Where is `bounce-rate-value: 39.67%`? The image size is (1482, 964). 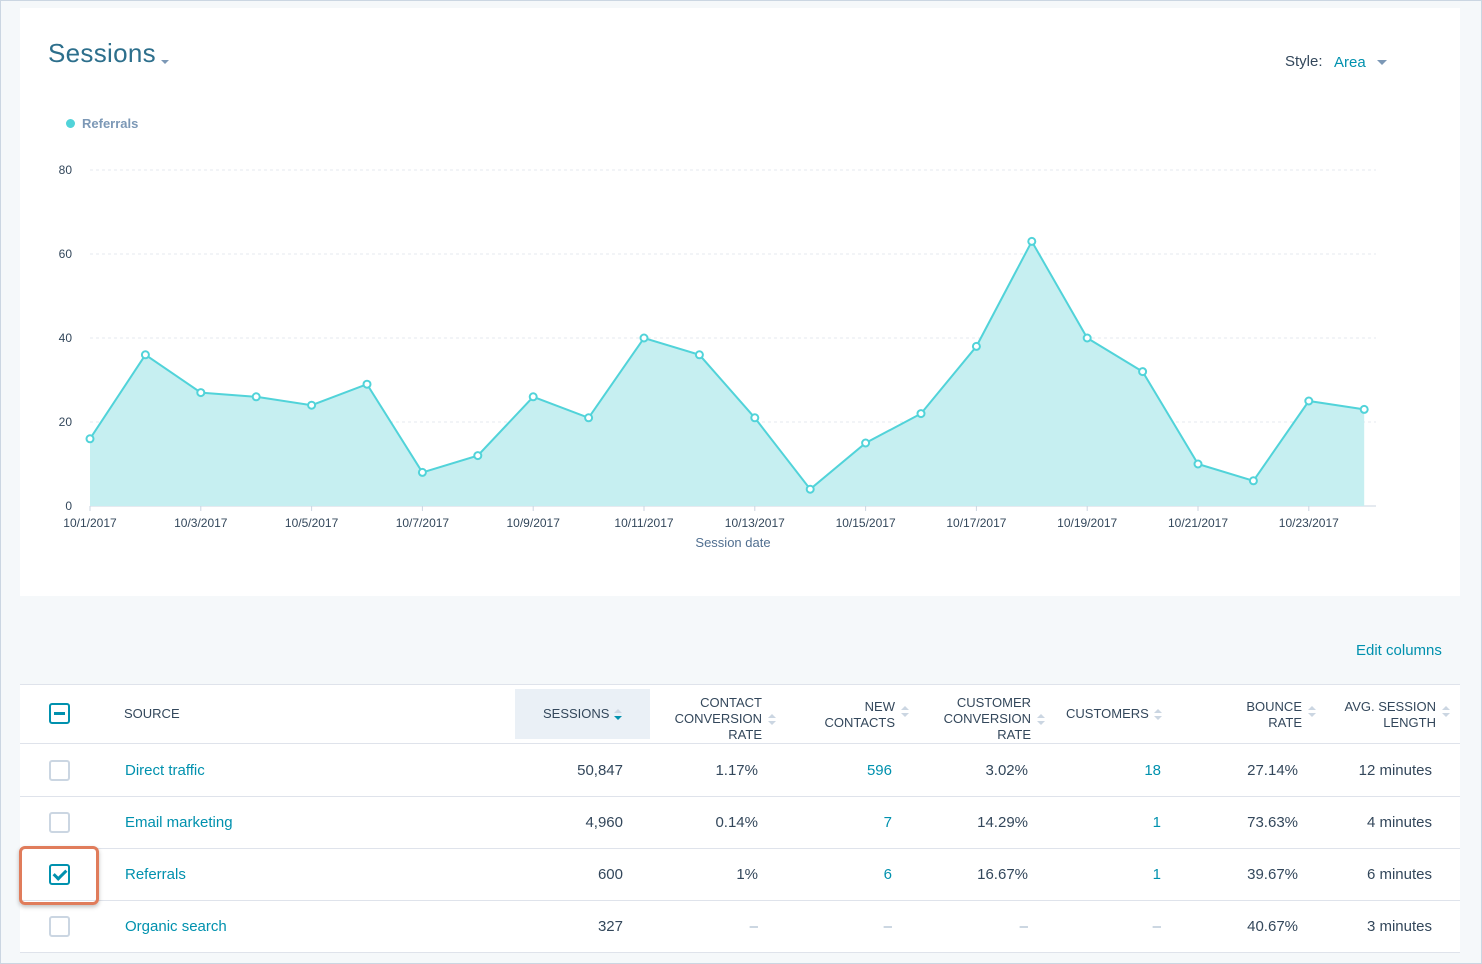
bounce-rate-value: 39.67% is located at coordinates (1272, 874).